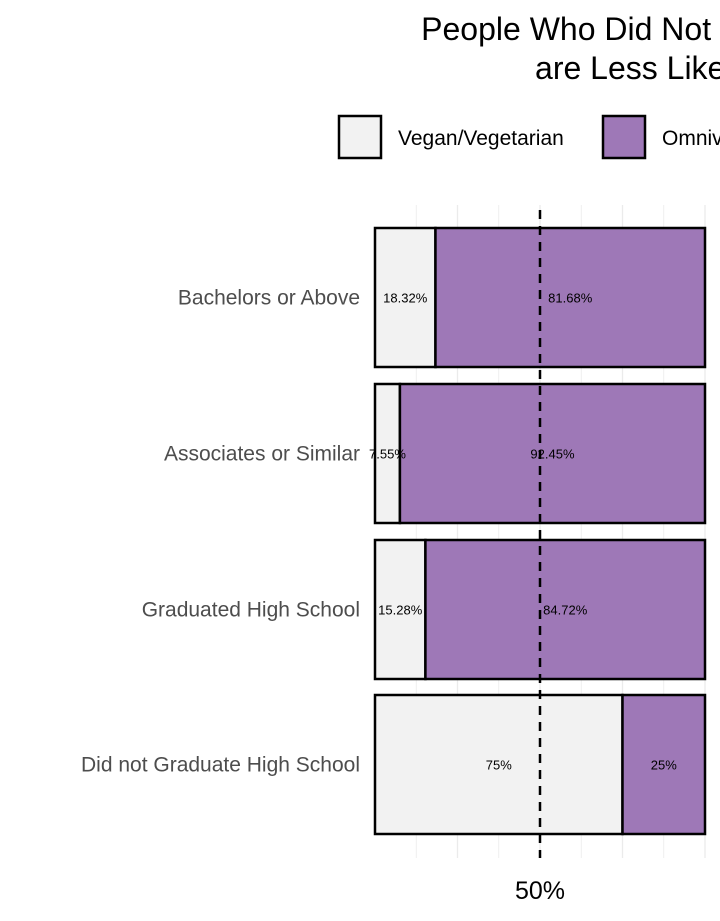 This screenshot has width=720, height=921. What do you see at coordinates (251, 610) in the screenshot?
I see `y-label-graduated-high-school: Graduated High School` at bounding box center [251, 610].